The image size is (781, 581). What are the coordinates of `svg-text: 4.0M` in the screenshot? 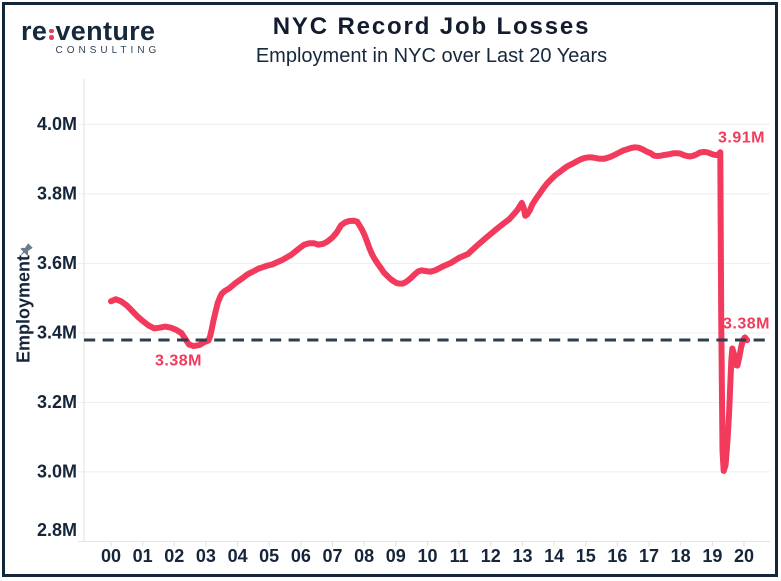 It's located at (57, 124).